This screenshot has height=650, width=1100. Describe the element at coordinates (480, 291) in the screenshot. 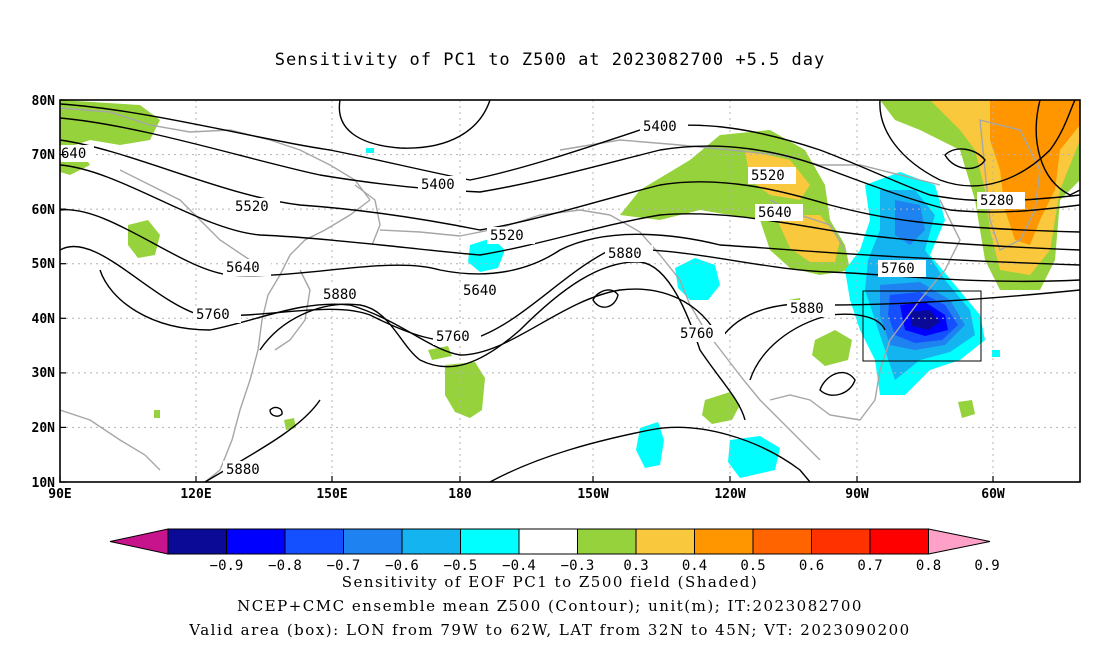

I see `contour-label-c5640c: 5640` at that location.